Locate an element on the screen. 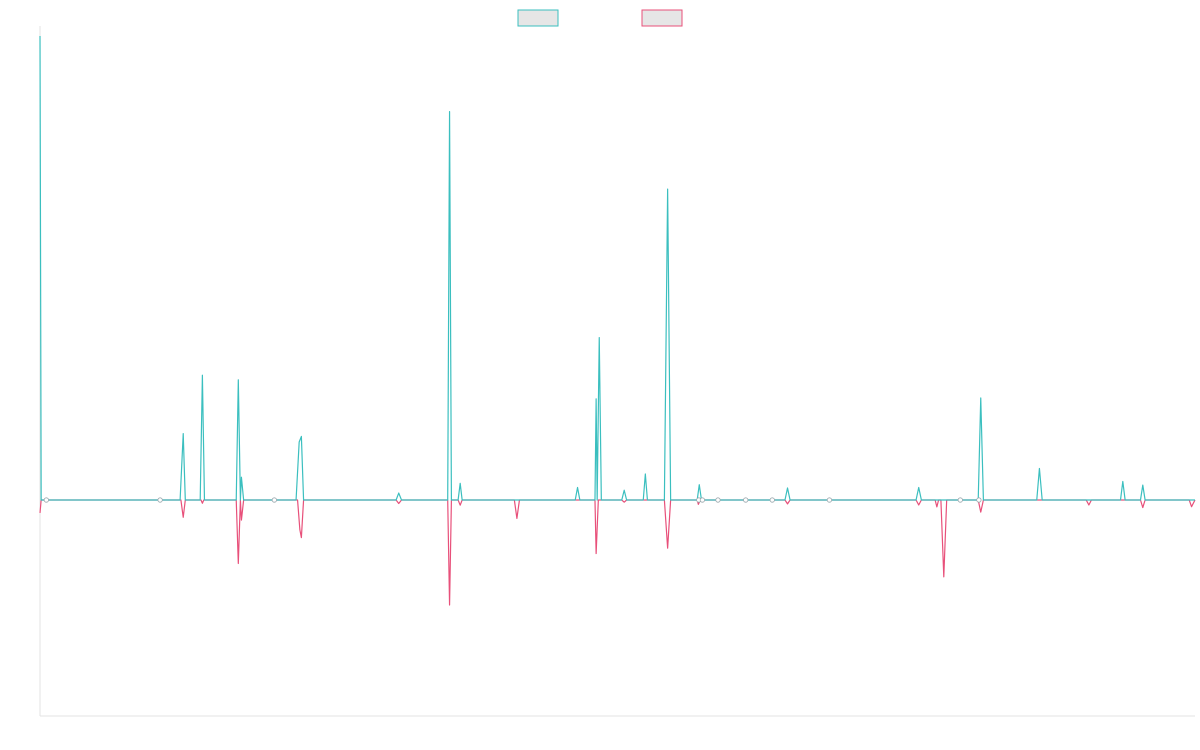 This screenshot has height=750, width=1200. legend is located at coordinates (600, 18).